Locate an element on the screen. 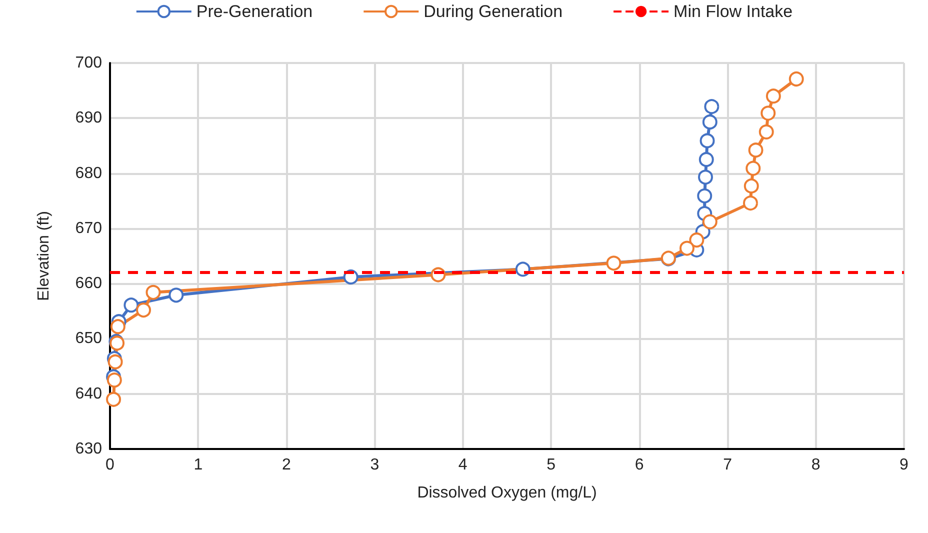 Image resolution: width=928 pixels, height=533 pixels. y-tick-label: 660 is located at coordinates (88, 283).